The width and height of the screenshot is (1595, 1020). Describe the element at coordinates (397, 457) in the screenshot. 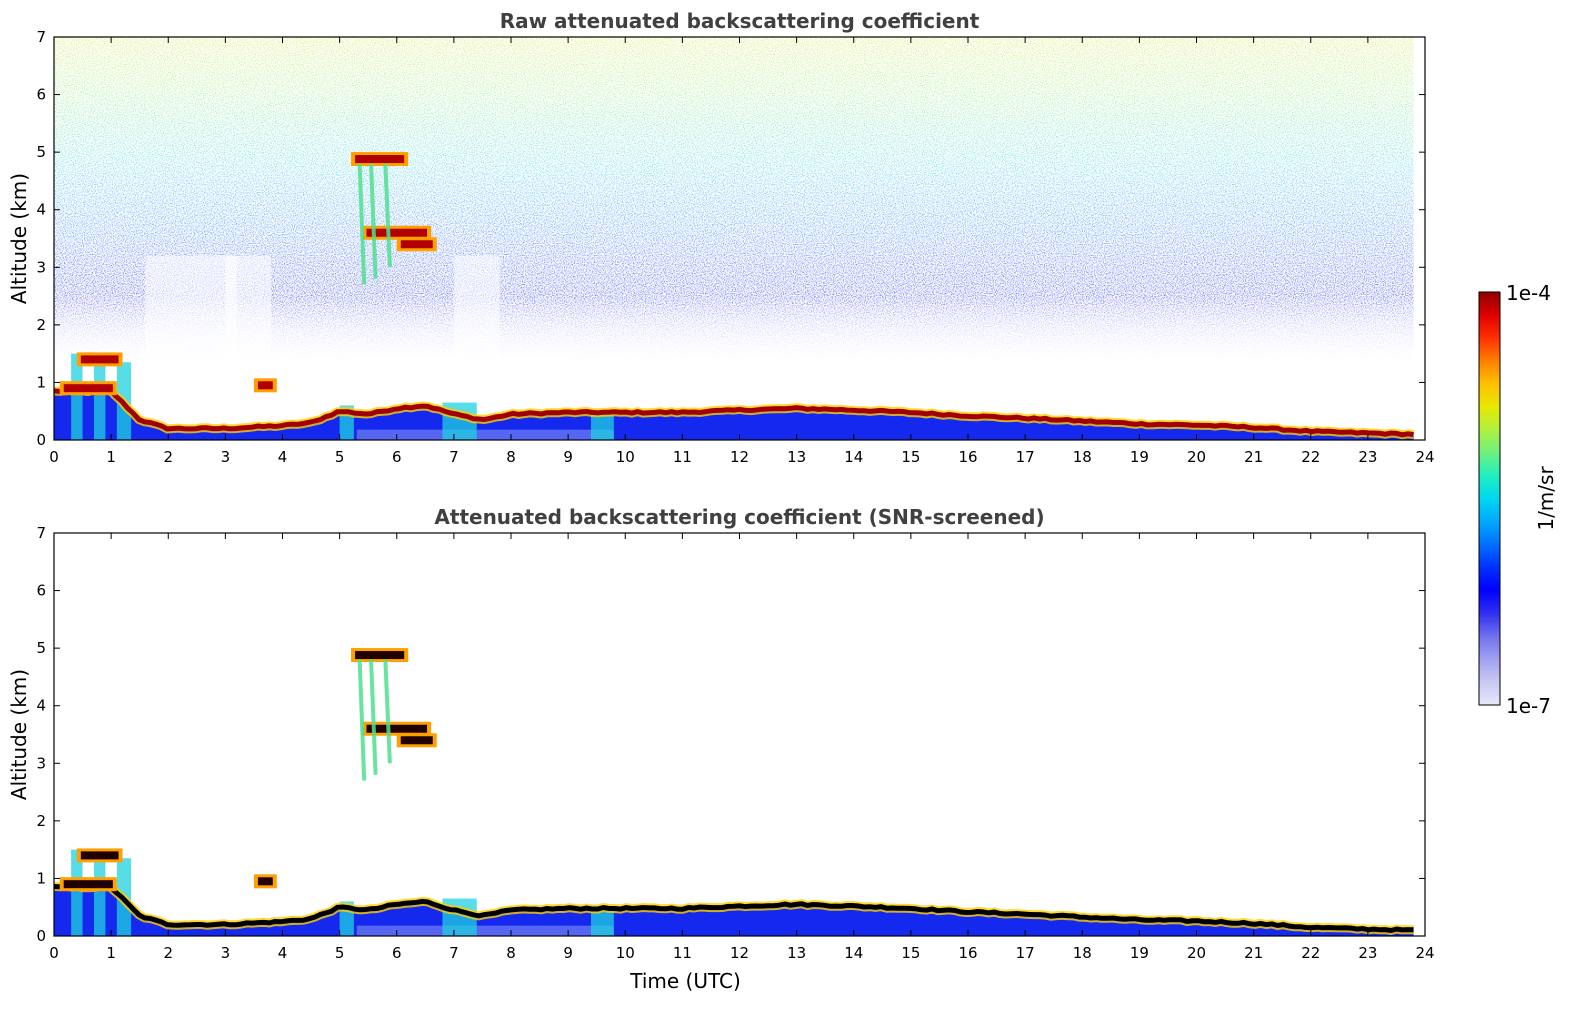

I see `x-tick-label: 6` at that location.